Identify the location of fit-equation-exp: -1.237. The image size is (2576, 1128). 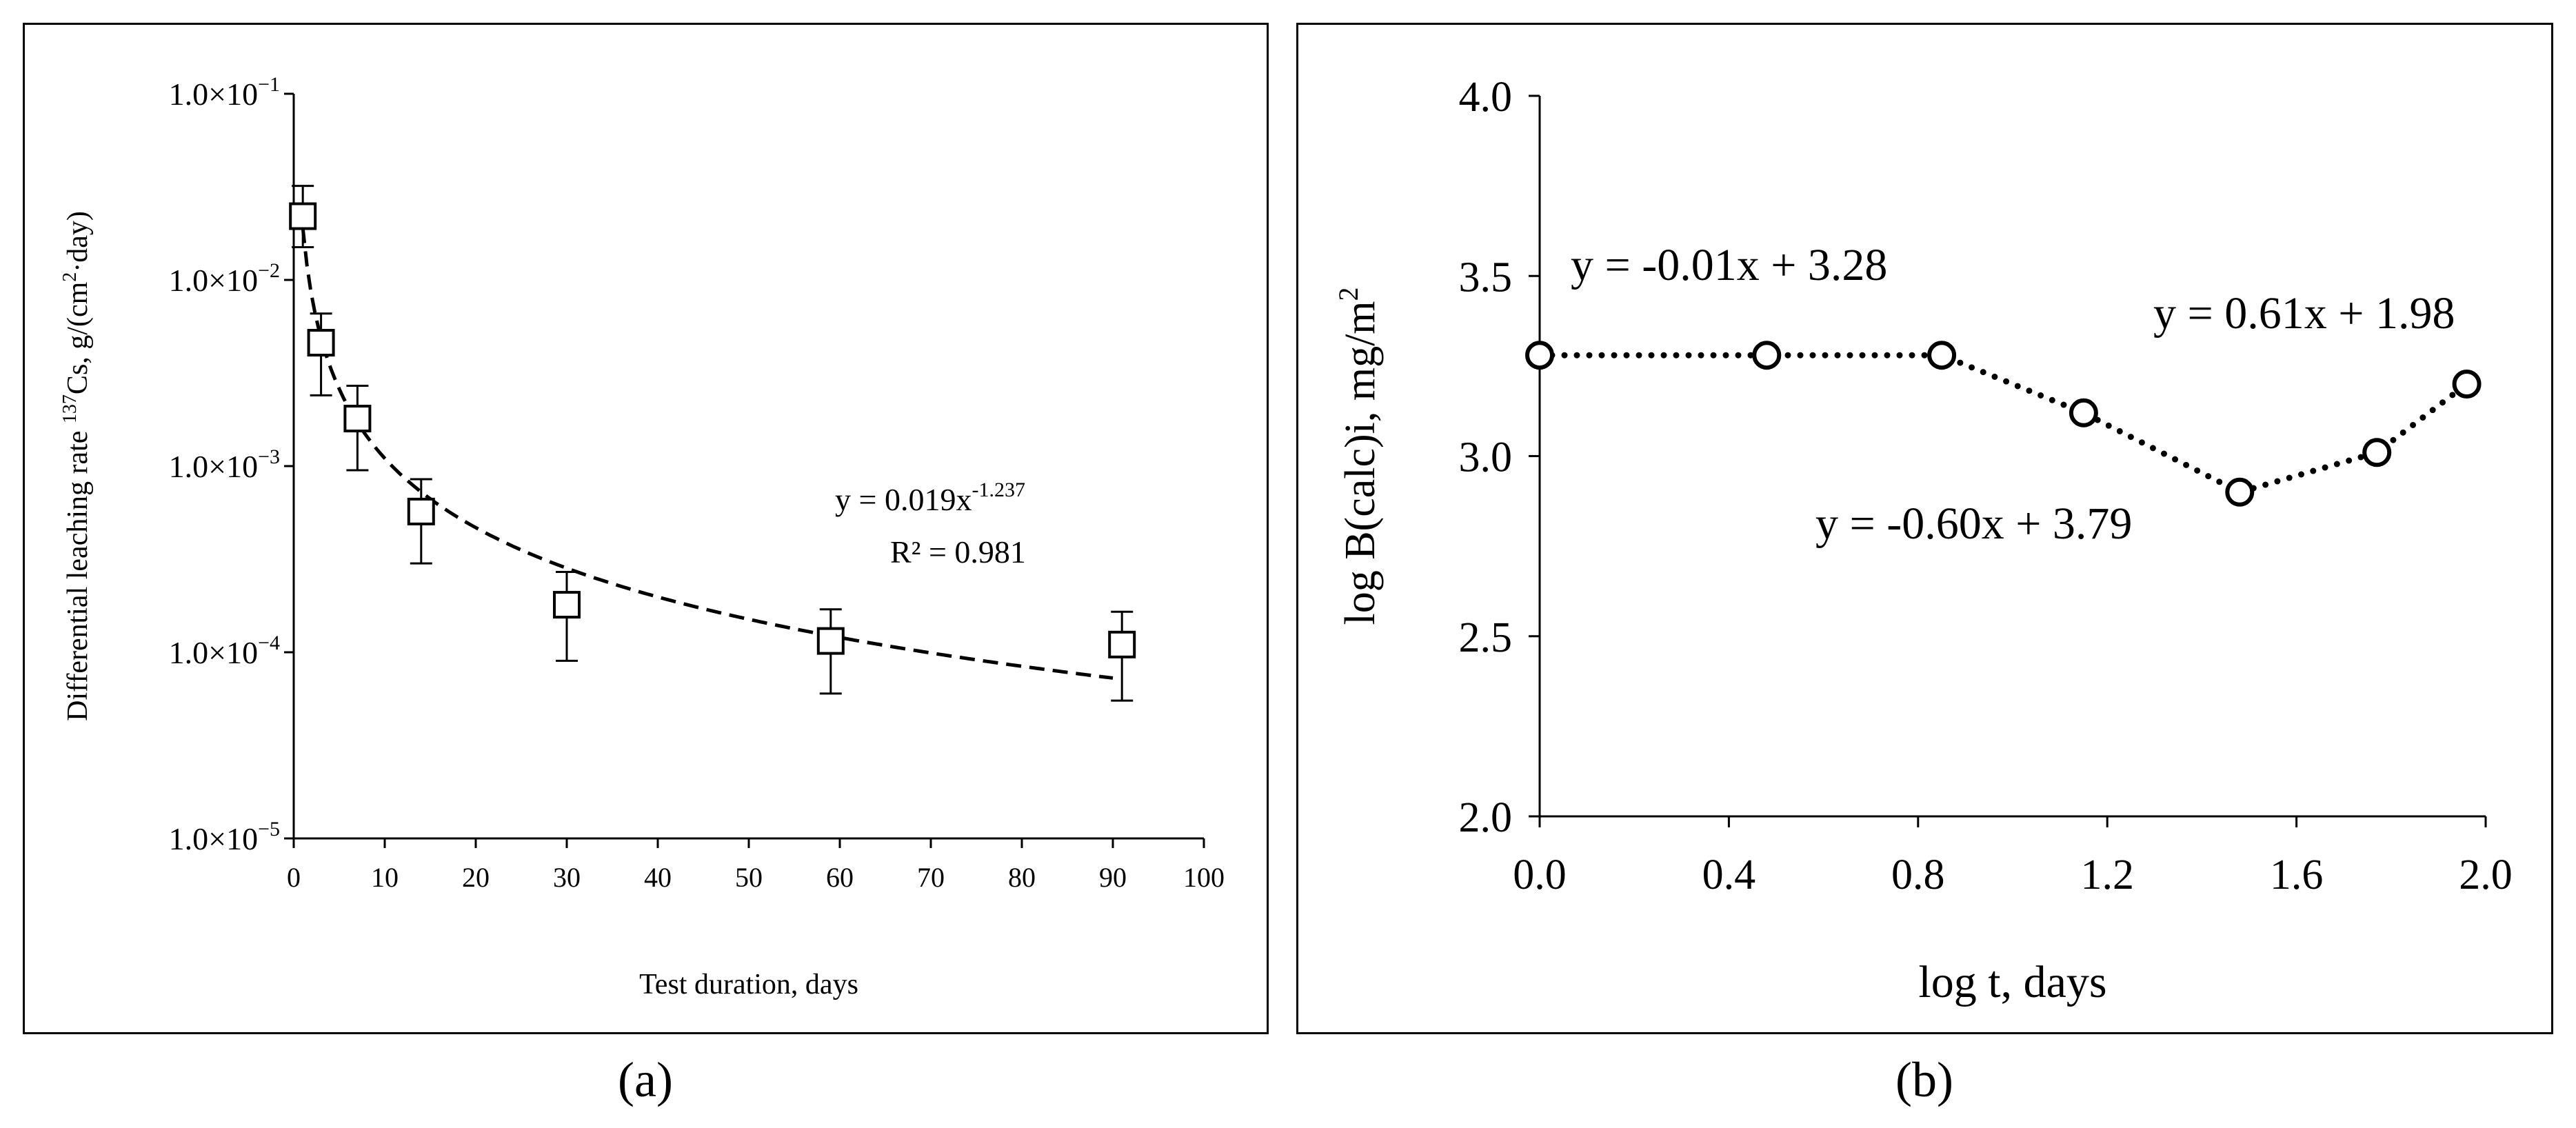
(998, 490).